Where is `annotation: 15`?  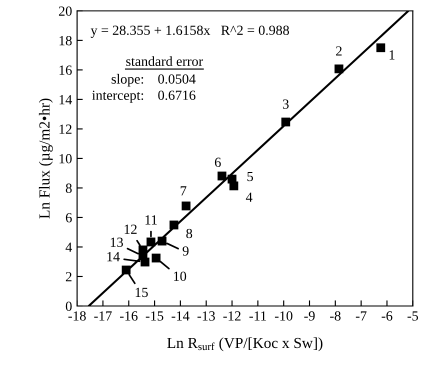
annotation: 15 is located at coordinates (142, 293).